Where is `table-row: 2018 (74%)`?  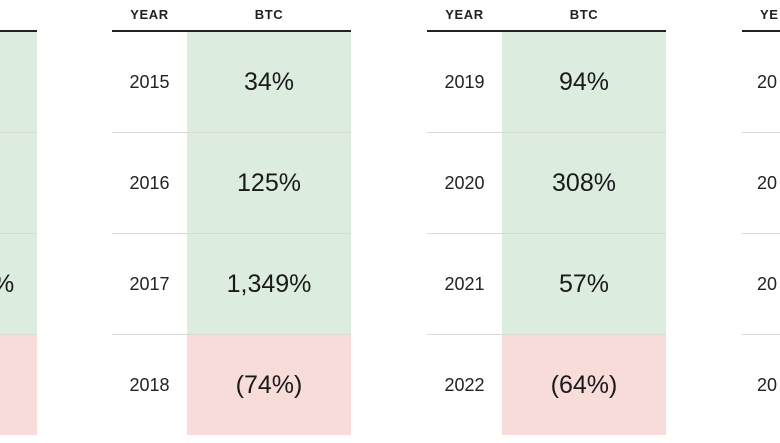 table-row: 2018 (74%) is located at coordinates (231, 385).